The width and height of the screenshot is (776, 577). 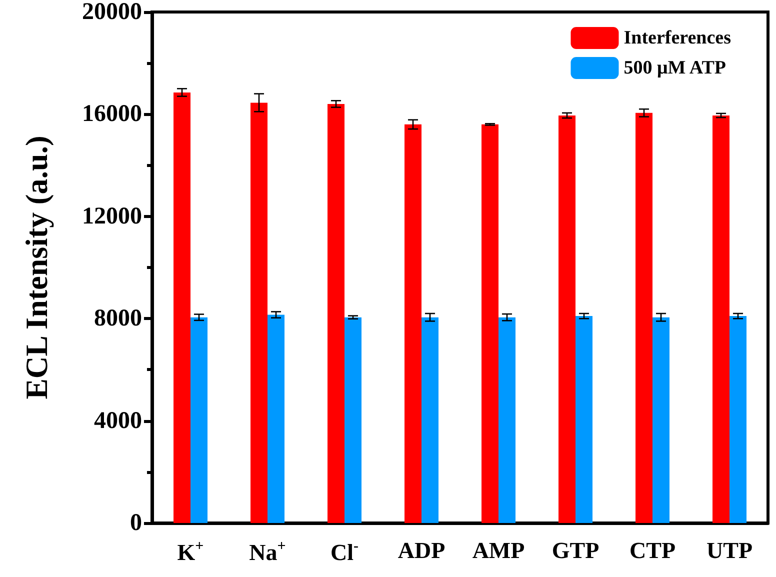 I want to click on y-tick-label: 16000, so click(x=112, y=114).